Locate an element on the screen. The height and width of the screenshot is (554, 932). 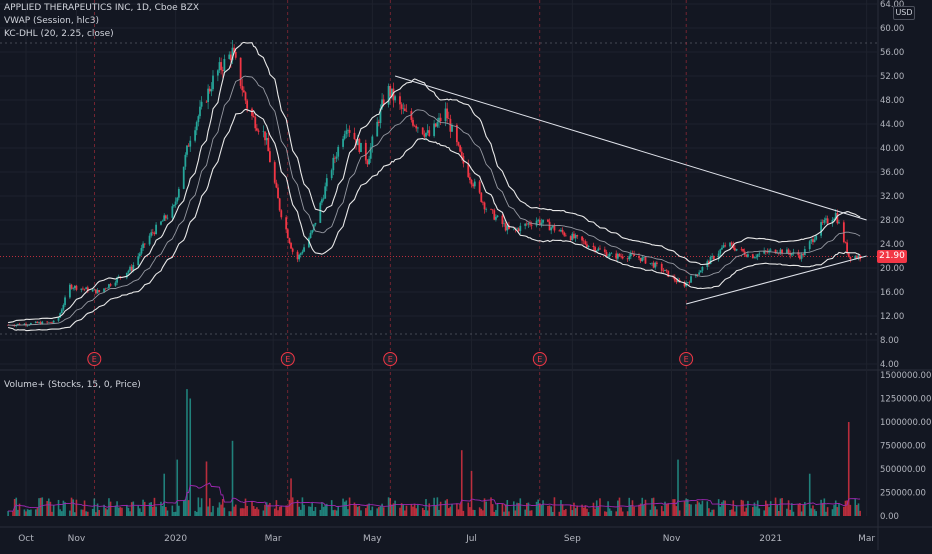
time-tick-label: Mar is located at coordinates (866, 539).